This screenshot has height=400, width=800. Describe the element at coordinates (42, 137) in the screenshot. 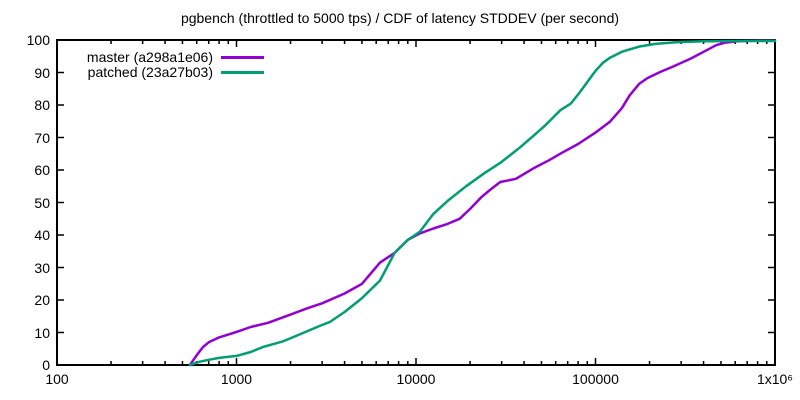

I see `y-axis-tick-label: 70` at that location.